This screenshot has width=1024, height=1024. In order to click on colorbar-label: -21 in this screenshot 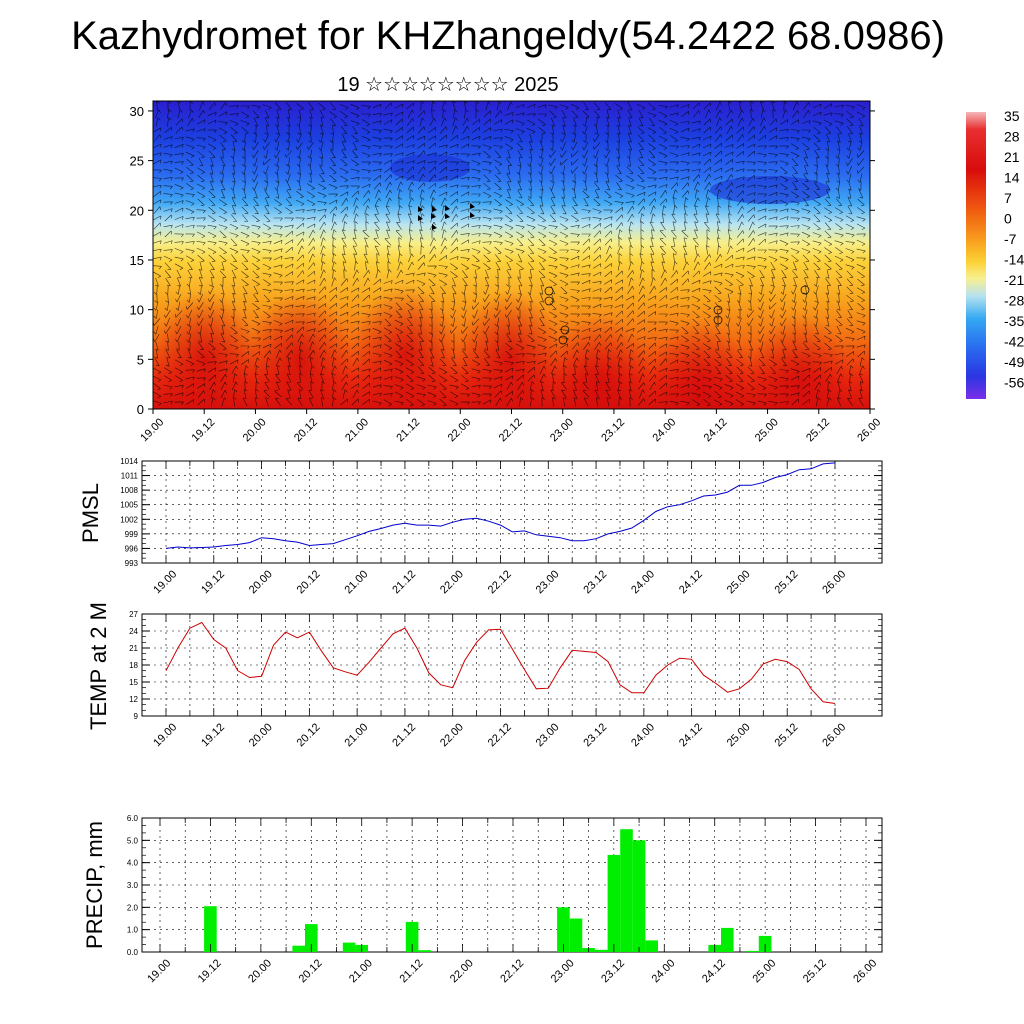, I will do `click(1014, 280)`.